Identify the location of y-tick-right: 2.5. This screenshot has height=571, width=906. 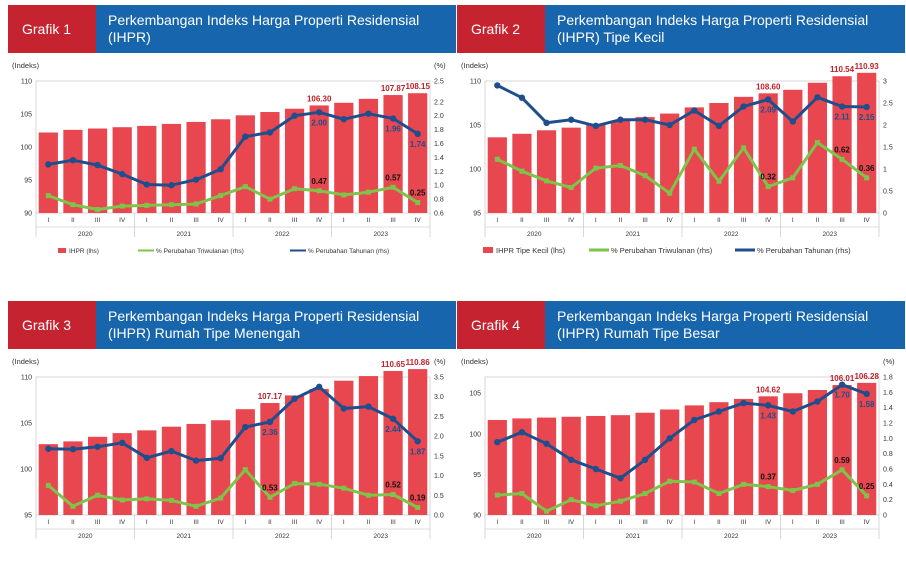
(439, 417).